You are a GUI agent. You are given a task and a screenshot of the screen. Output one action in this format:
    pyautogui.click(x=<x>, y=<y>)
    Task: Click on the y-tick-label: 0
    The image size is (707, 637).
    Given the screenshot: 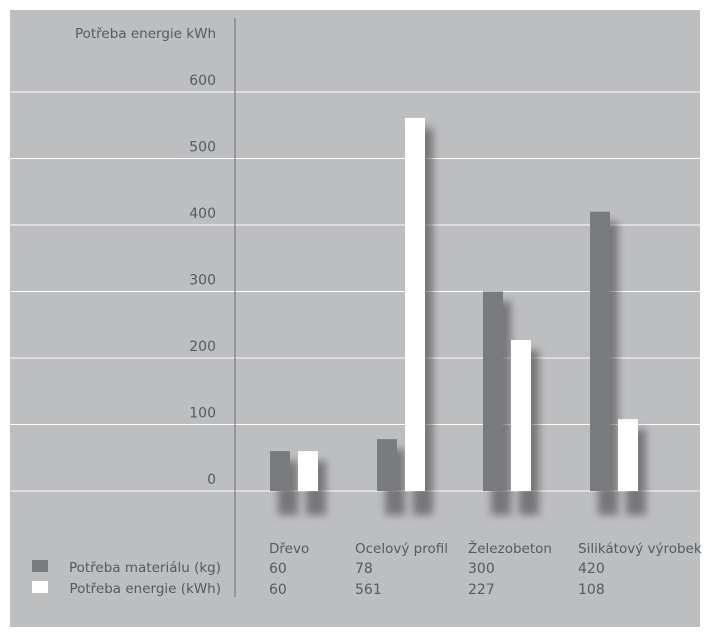 What is the action you would take?
    pyautogui.click(x=211, y=480)
    